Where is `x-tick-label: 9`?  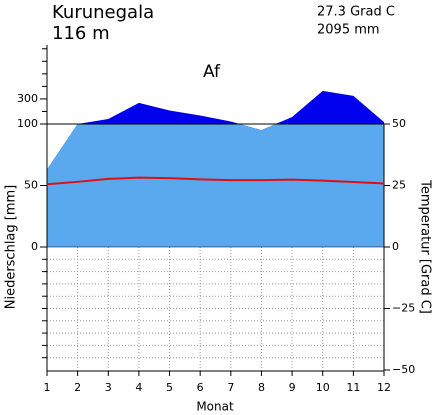
x-tick-label: 9 is located at coordinates (292, 387).